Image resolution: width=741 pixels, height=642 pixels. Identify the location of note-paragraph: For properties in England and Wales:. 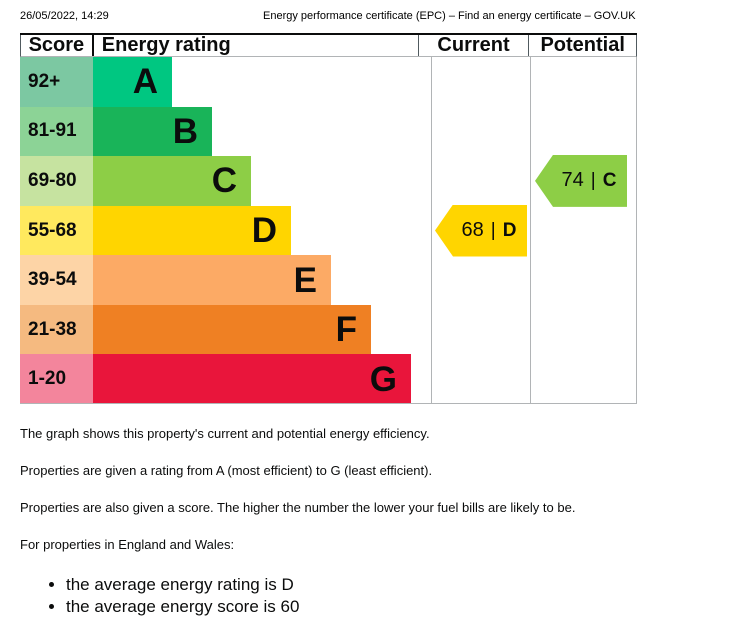
(127, 544).